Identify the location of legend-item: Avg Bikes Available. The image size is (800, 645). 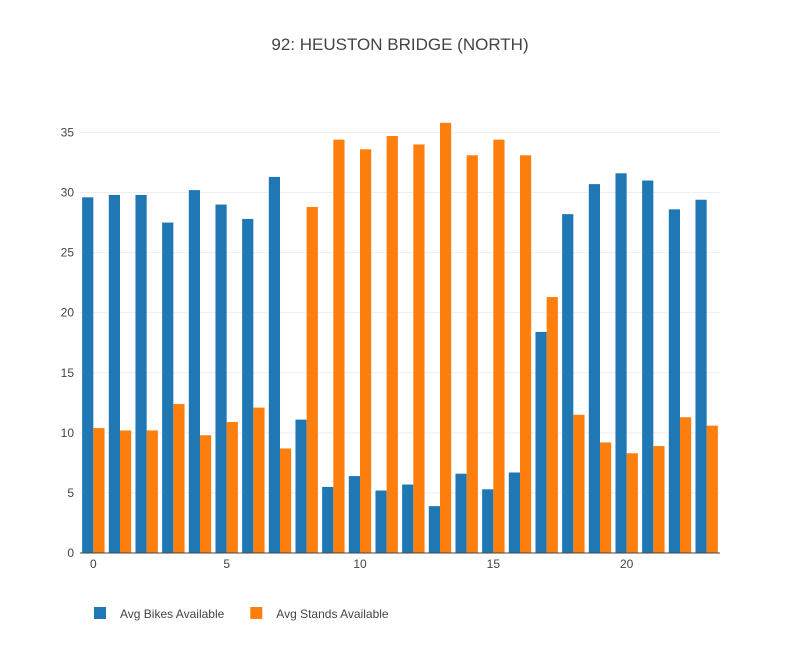
(159, 614).